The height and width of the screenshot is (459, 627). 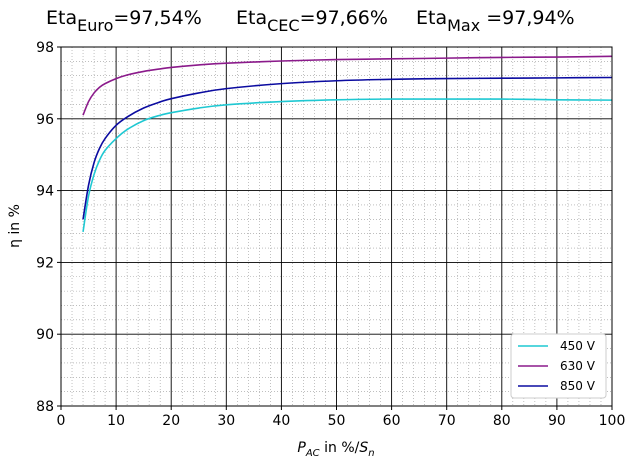 I want to click on x-axis-label-s: S, so click(x=363, y=448).